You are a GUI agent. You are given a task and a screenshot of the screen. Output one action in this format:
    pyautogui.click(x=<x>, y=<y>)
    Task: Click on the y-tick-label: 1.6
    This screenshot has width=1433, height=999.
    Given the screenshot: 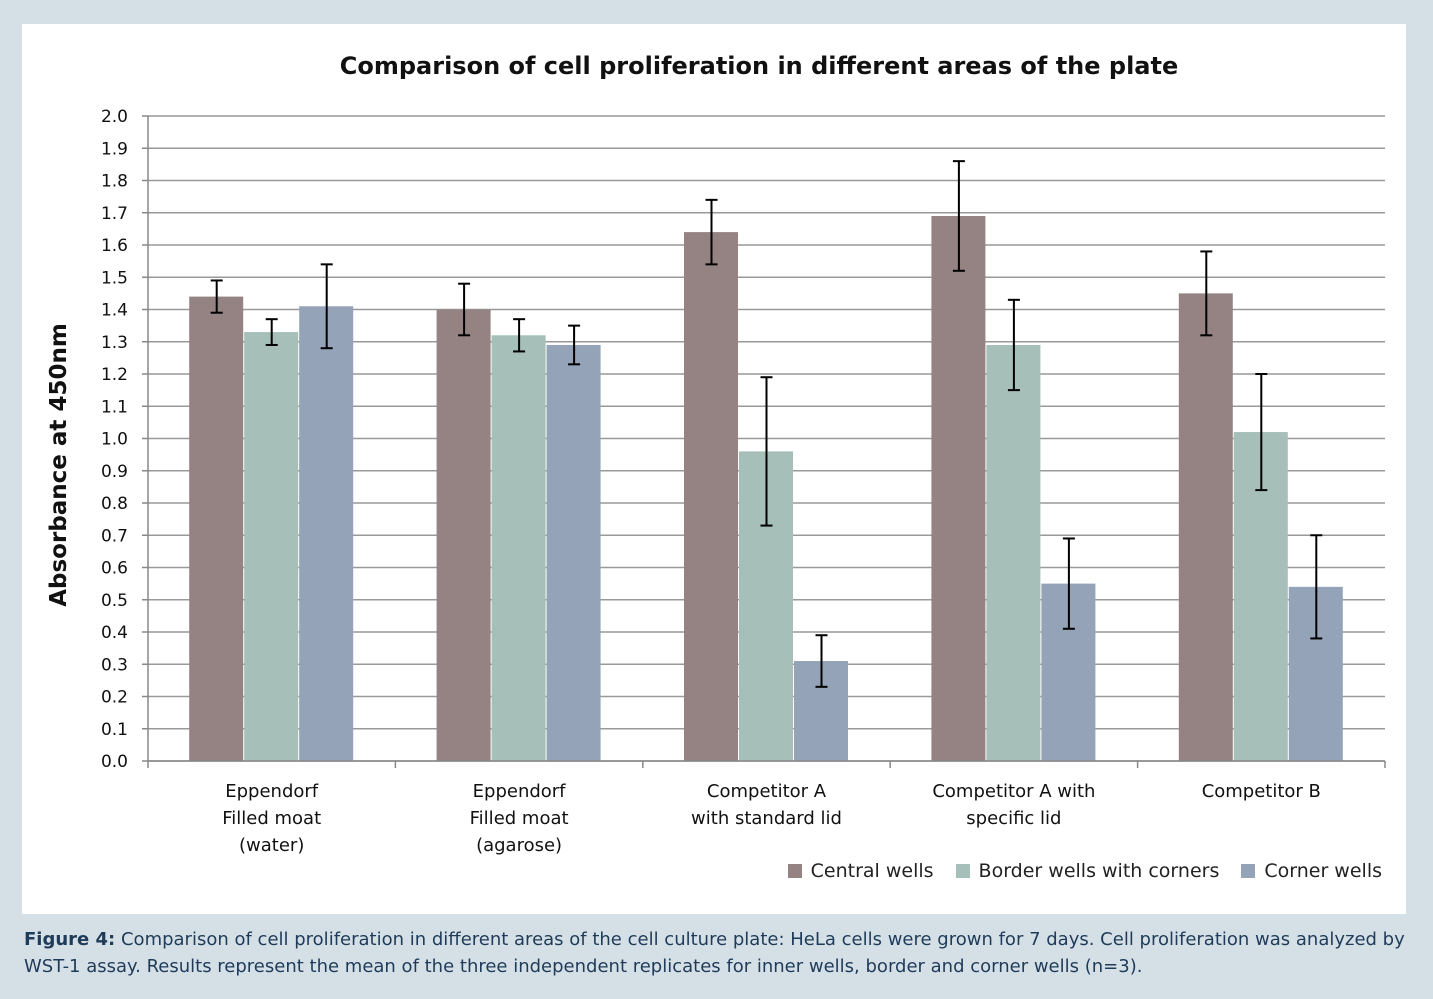 What is the action you would take?
    pyautogui.click(x=114, y=246)
    